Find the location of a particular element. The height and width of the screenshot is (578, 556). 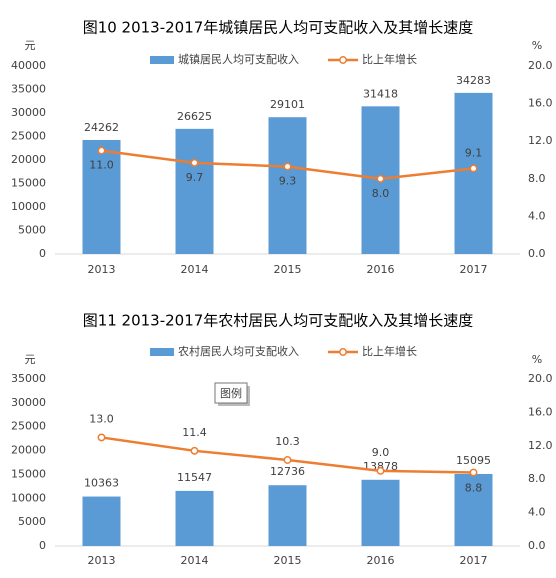

tooltip-text: 图例 is located at coordinates (231, 393).